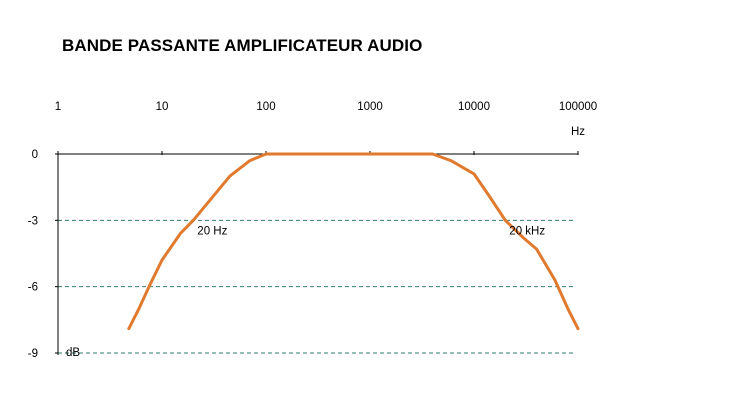 Image resolution: width=745 pixels, height=400 pixels. What do you see at coordinates (370, 107) in the screenshot?
I see `x-tick-label: 1000` at bounding box center [370, 107].